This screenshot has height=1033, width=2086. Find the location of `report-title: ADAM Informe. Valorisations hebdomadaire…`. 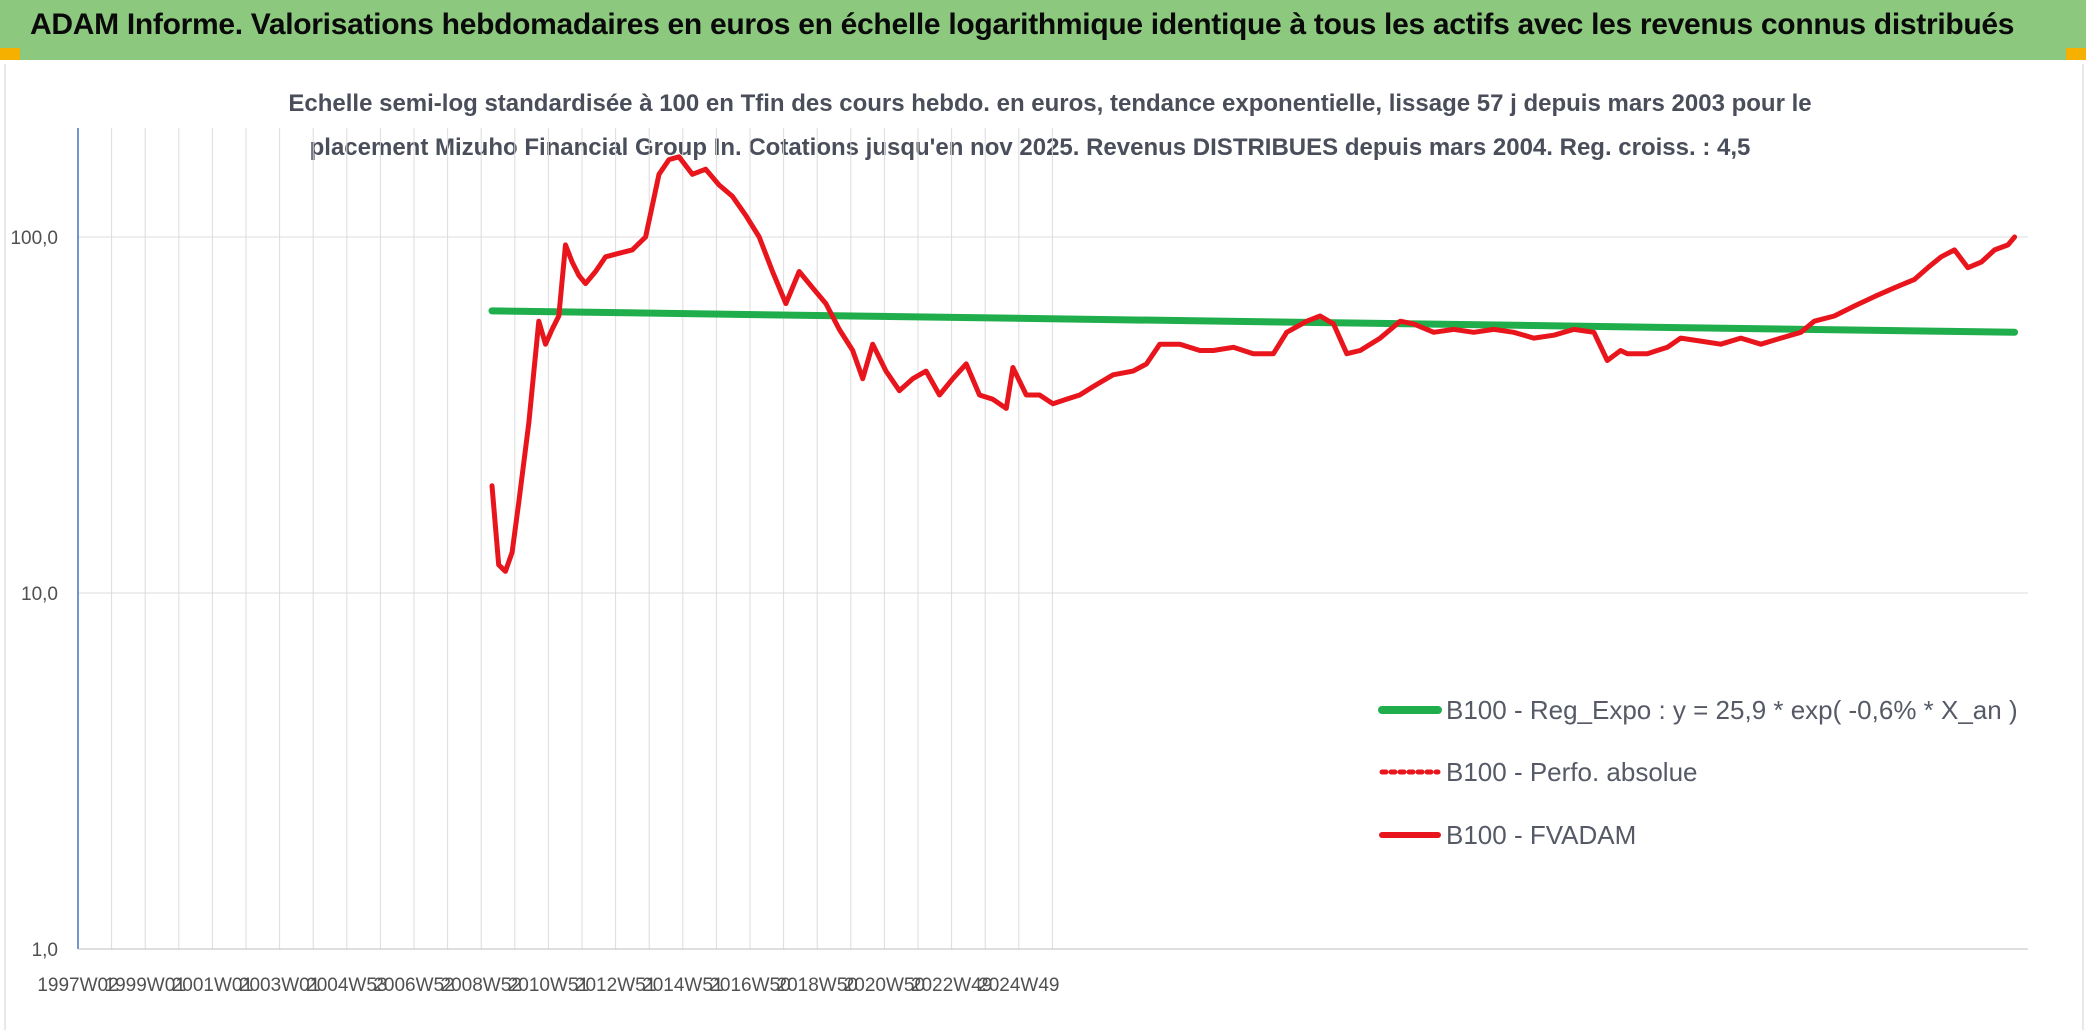

report-title: ADAM Informe. Valorisations hebdomadaire… is located at coordinates (1022, 24).